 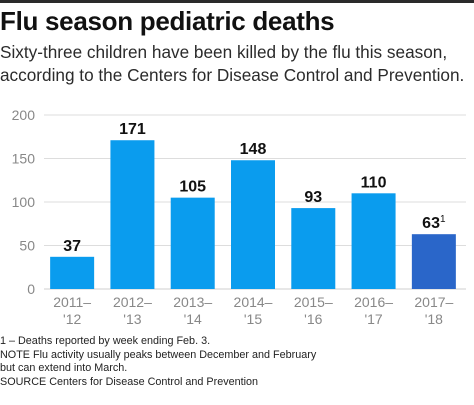 I want to click on value-label: 105, so click(x=192, y=187).